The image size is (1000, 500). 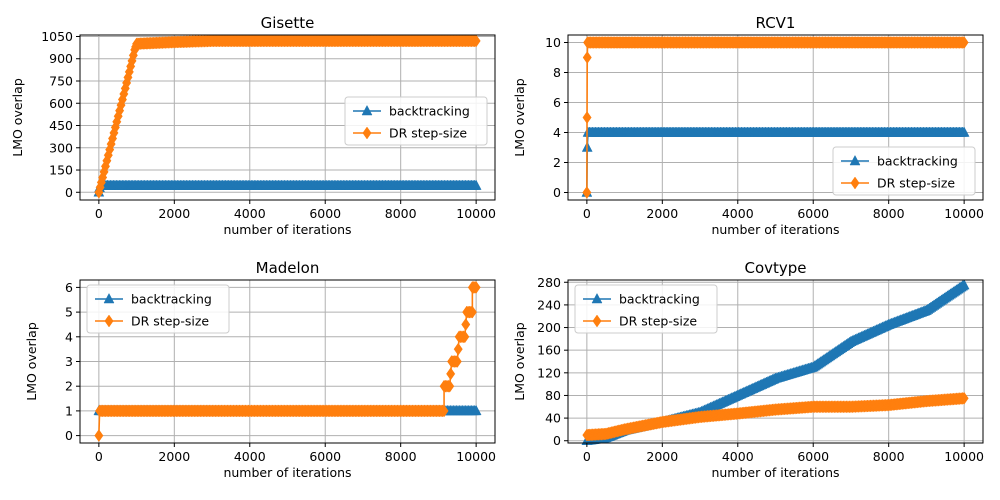 I want to click on y-tick-label: 5, so click(x=69, y=312).